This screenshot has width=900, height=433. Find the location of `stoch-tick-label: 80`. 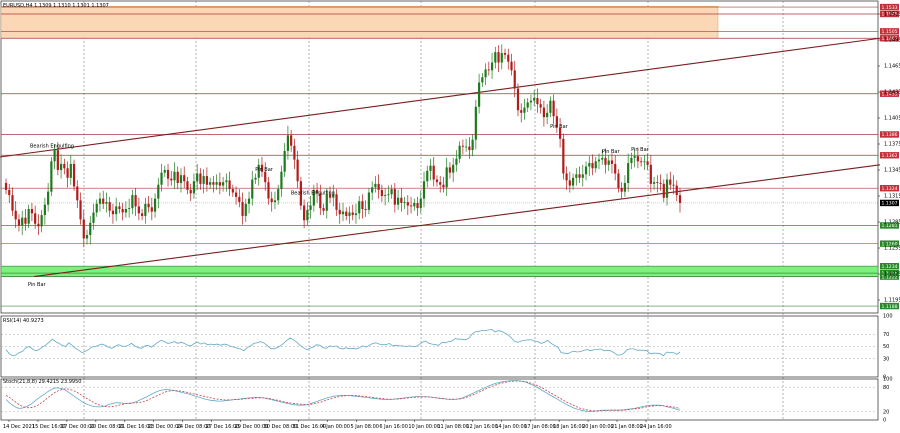

stoch-tick-label: 80 is located at coordinates (886, 388).